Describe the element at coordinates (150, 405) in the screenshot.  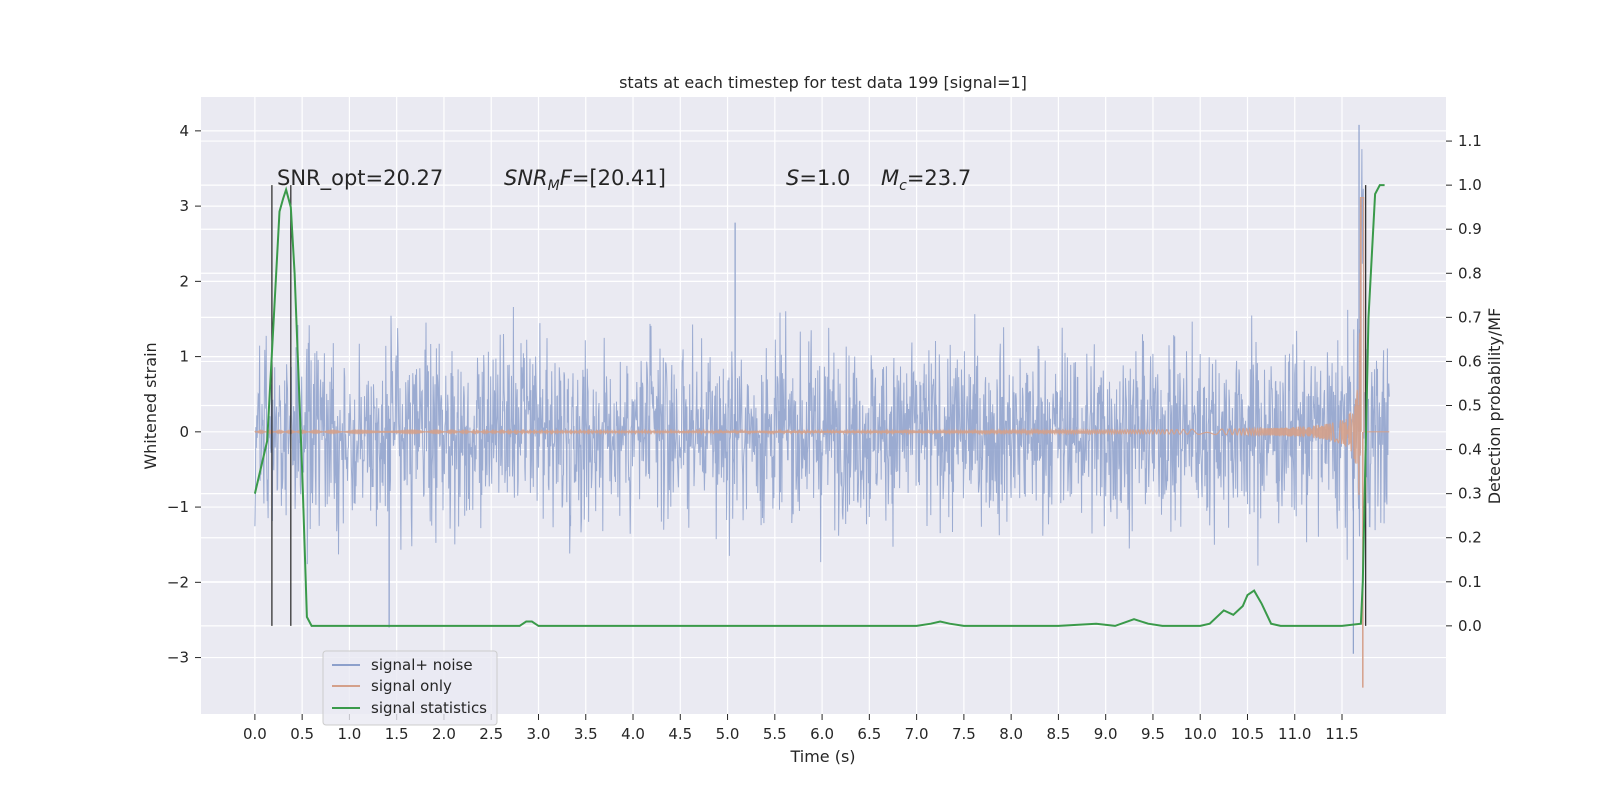
I see `y-axis-label: Whitened strain` at that location.